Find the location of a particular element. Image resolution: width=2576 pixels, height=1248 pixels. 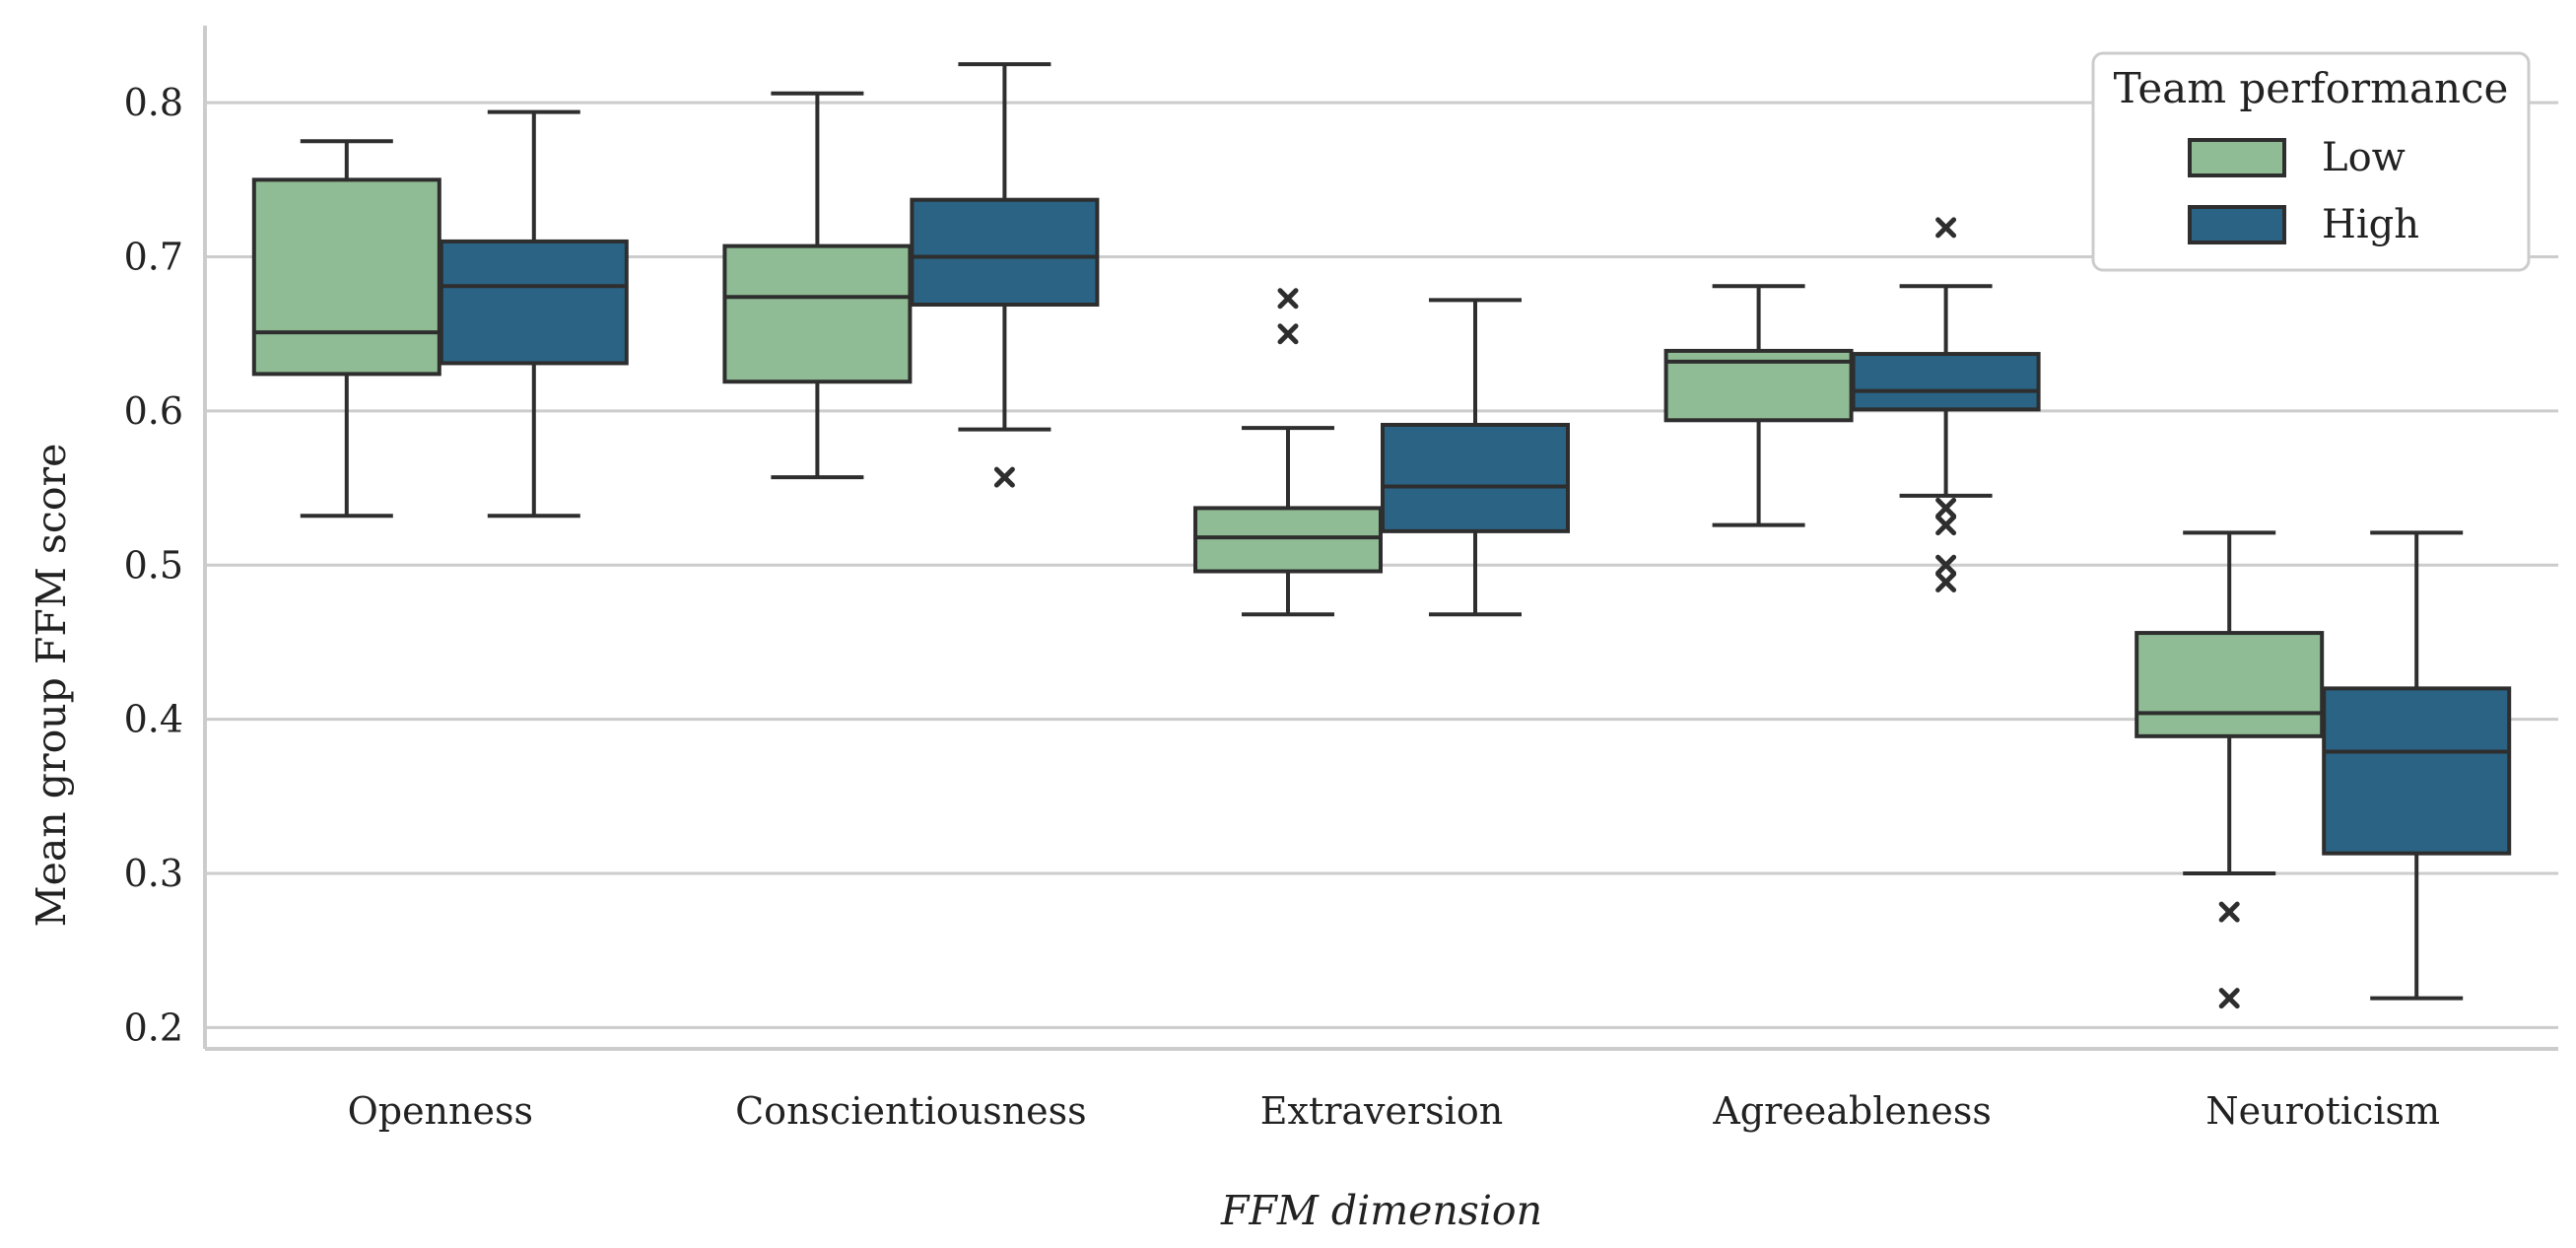

y-tick-label-5: 0.7 is located at coordinates (153, 257).